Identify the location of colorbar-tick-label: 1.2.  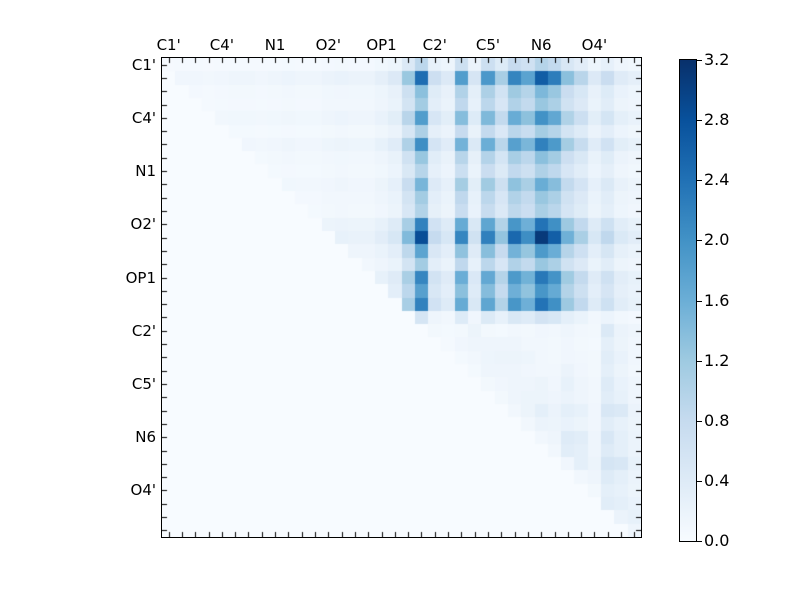
(717, 360).